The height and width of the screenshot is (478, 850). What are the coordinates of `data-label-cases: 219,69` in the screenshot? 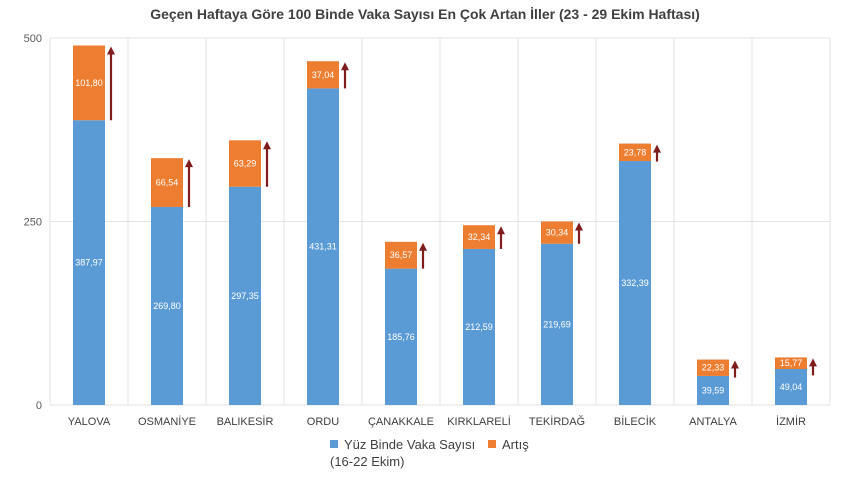 It's located at (557, 324).